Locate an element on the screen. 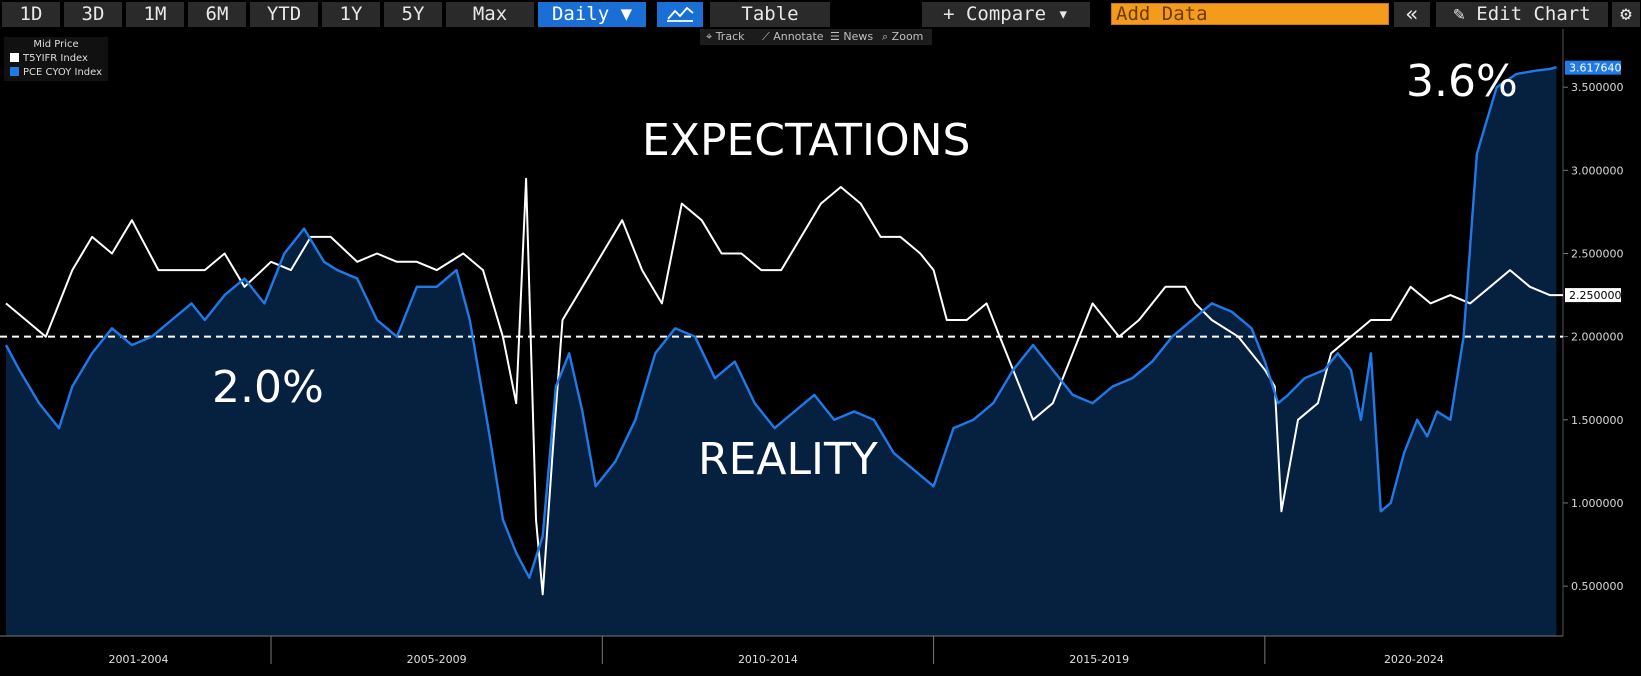 This screenshot has height=676, width=1641. table-button: Table is located at coordinates (770, 14).